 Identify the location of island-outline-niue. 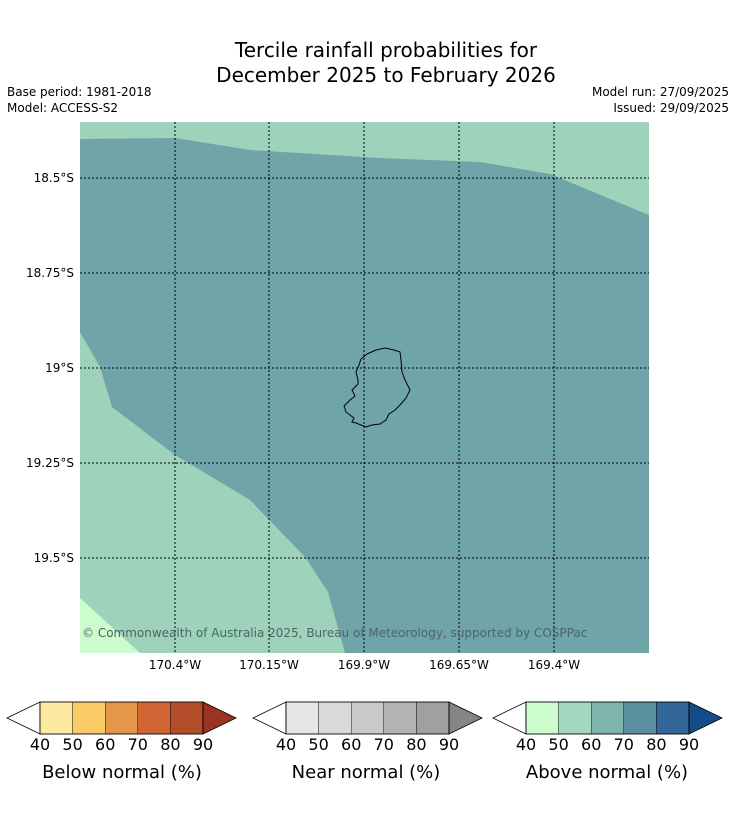
(377, 387).